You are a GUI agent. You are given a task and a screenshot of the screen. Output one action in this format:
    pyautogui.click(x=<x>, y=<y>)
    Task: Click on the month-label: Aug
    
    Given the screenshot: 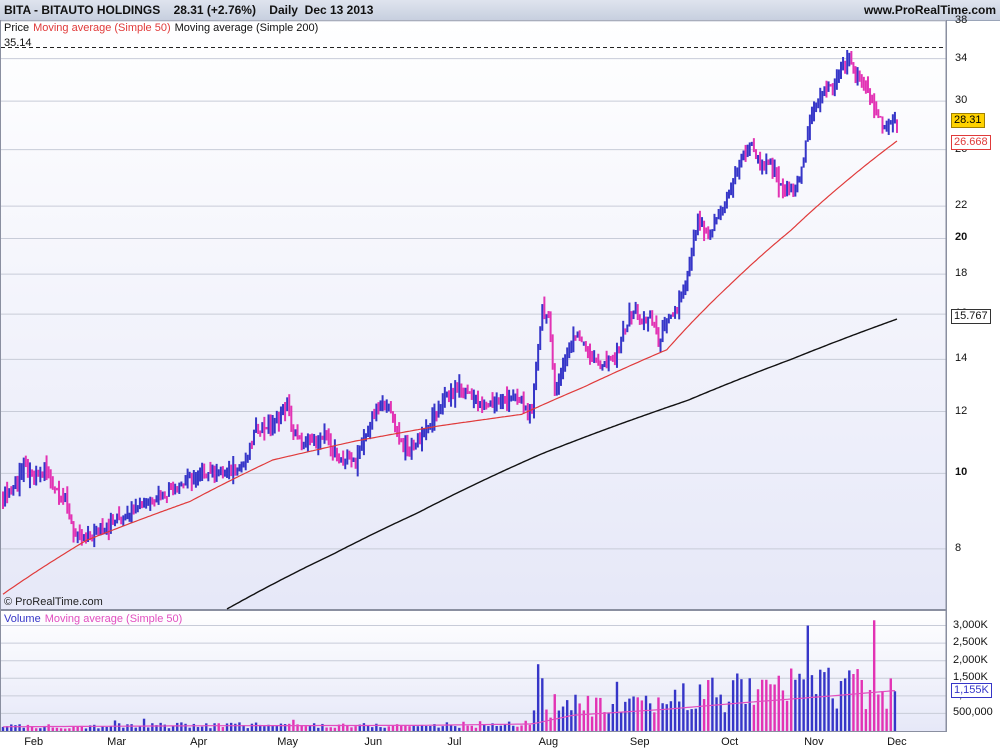 What is the action you would take?
    pyautogui.click(x=548, y=742)
    